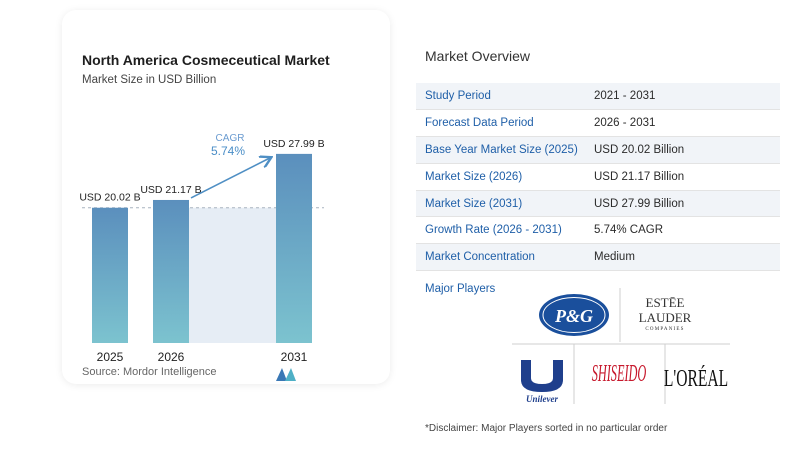 The width and height of the screenshot is (800, 459). What do you see at coordinates (665, 317) in the screenshot?
I see `lauder-text: LAUDER` at bounding box center [665, 317].